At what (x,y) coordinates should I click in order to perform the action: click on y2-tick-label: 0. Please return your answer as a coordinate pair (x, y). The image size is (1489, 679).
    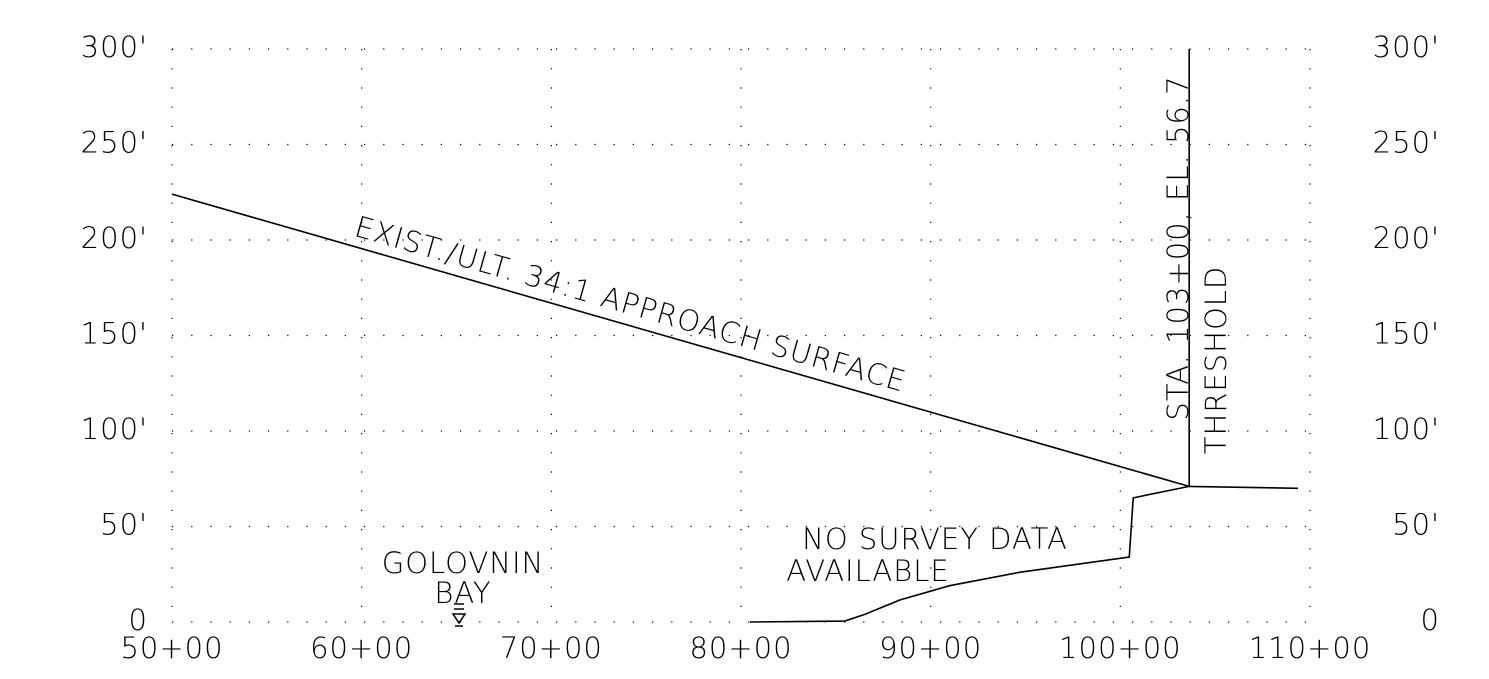
    Looking at the image, I should click on (1430, 620).